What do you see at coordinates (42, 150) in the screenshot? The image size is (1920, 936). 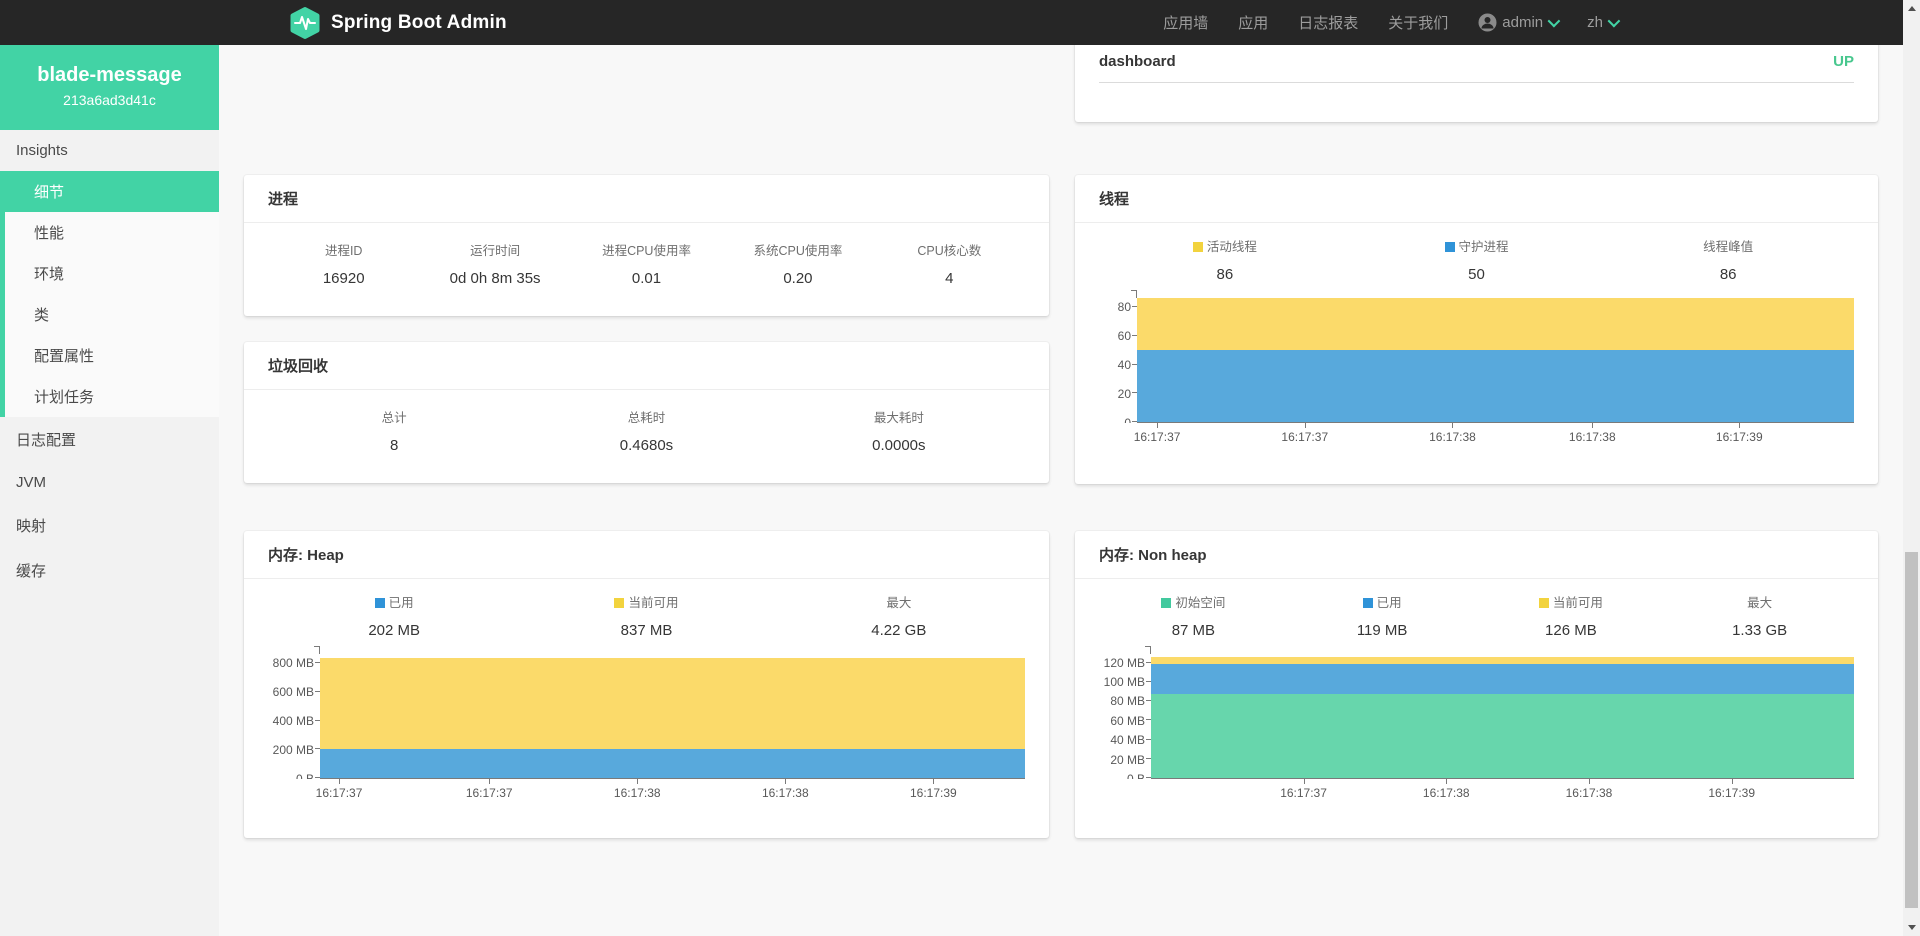 I see `sidebar-item-label: Insights` at bounding box center [42, 150].